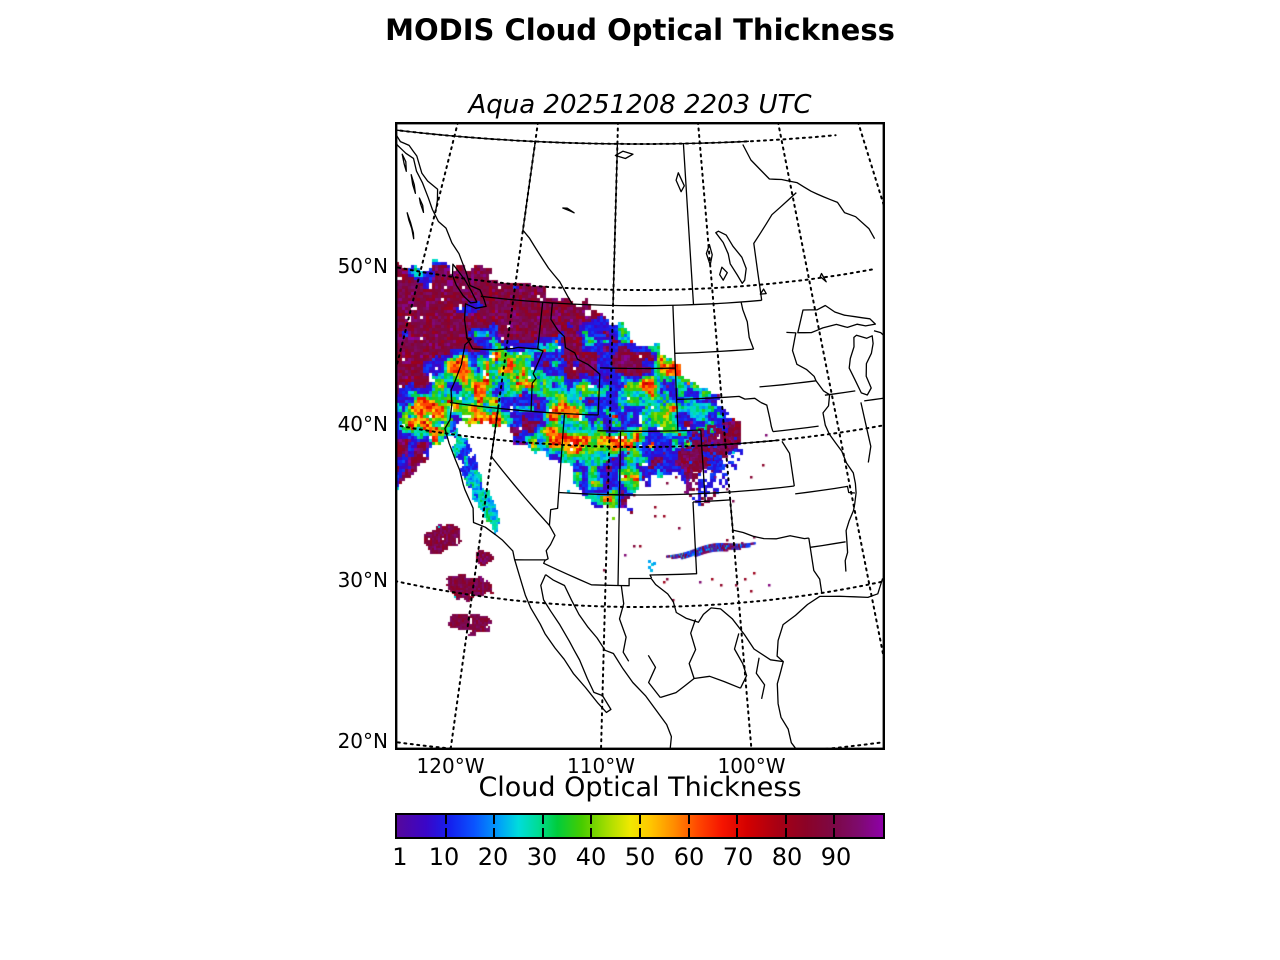 The height and width of the screenshot is (960, 1280). Describe the element at coordinates (640, 857) in the screenshot. I see `colorbar-tick-value: 50` at that location.